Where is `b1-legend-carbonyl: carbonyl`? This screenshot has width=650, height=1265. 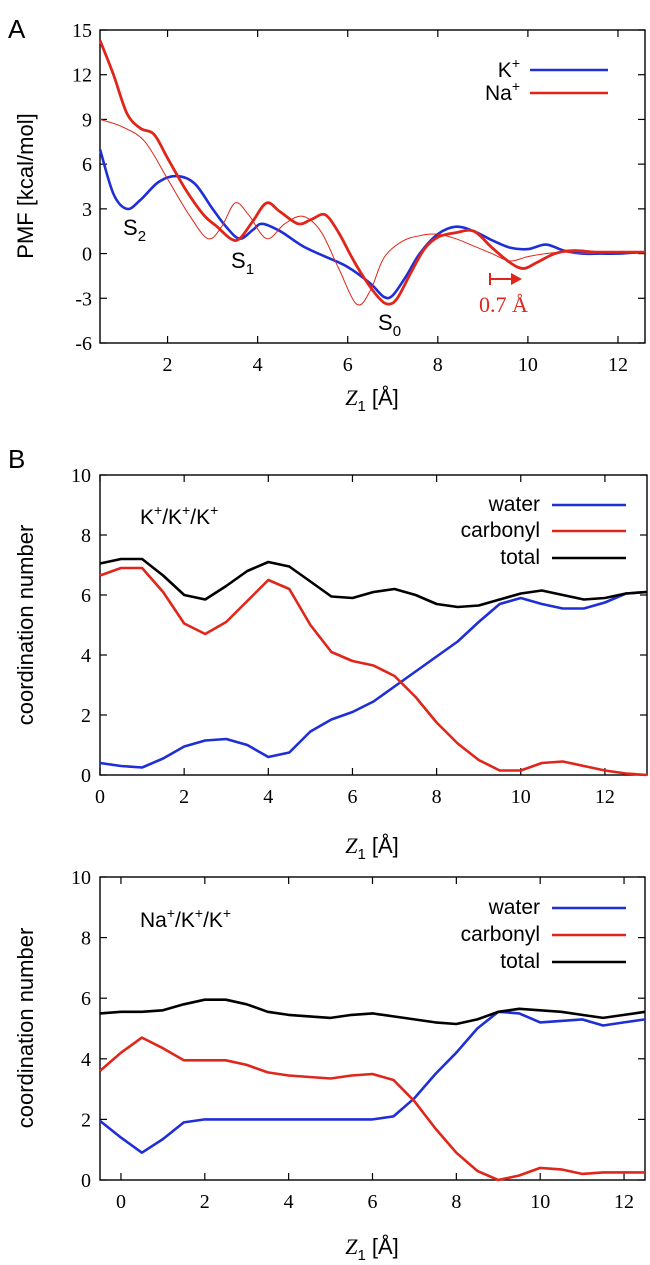 b1-legend-carbonyl: carbonyl is located at coordinates (500, 530).